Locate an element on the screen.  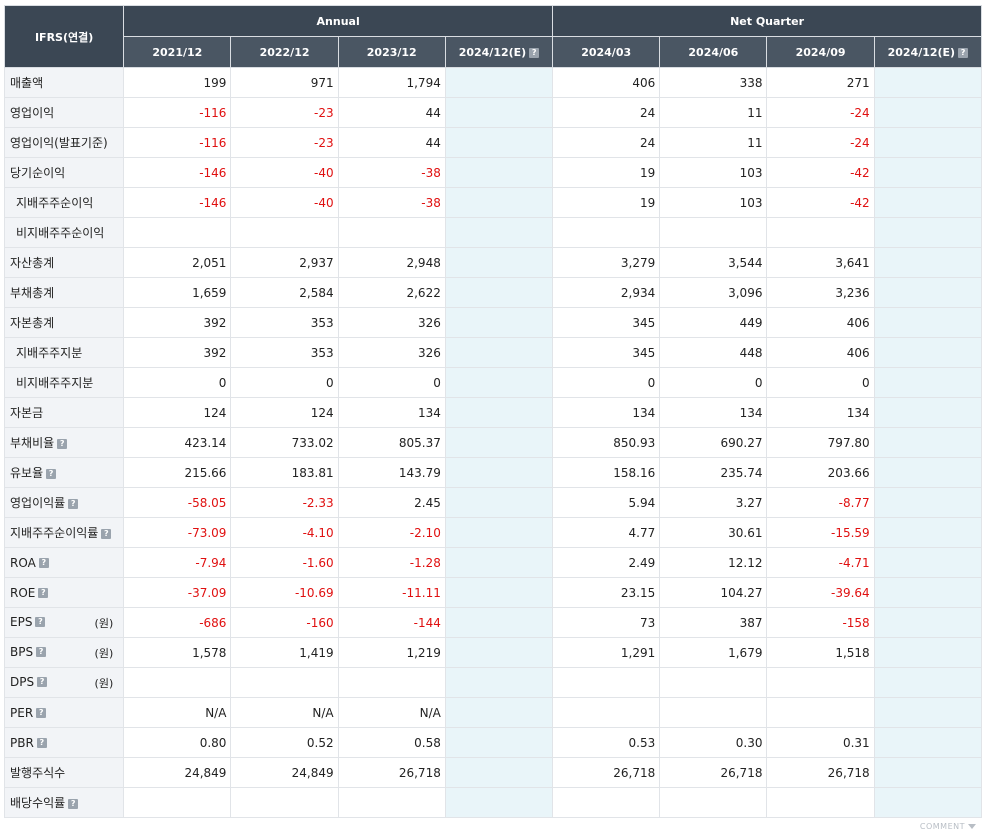
value-cell: 449 is located at coordinates (713, 322).